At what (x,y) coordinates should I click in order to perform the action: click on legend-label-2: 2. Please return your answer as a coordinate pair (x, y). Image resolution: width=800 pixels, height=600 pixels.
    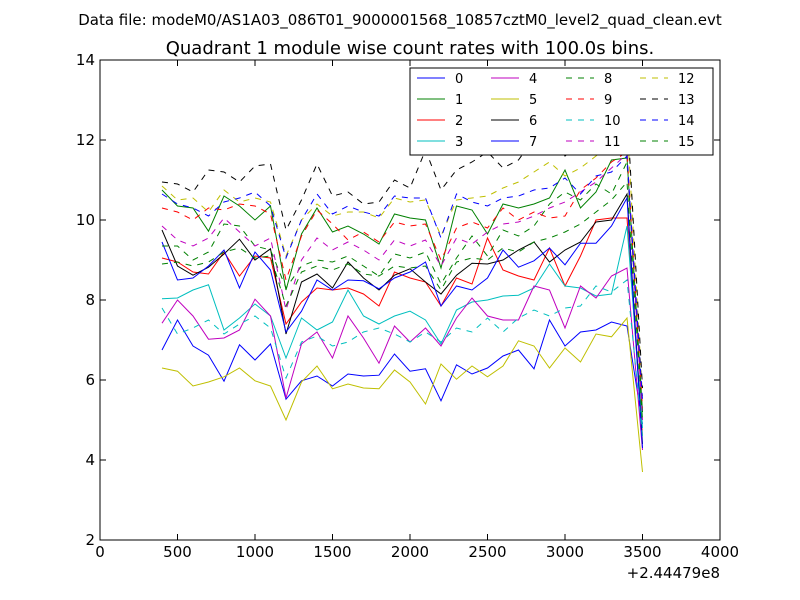
    Looking at the image, I should click on (459, 121).